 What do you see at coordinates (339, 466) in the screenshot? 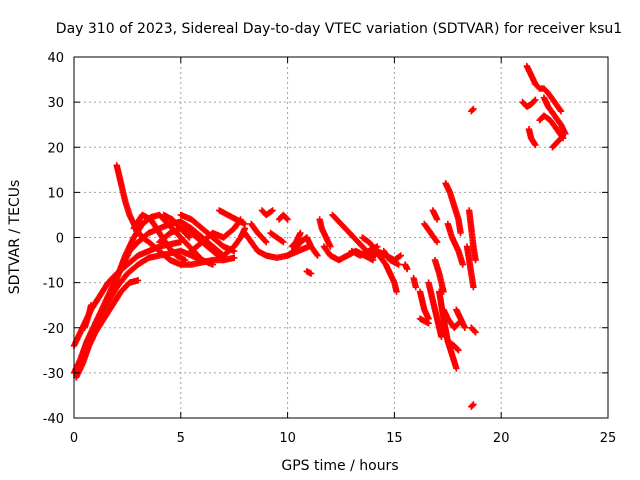
I see `x-axis-title: GPS time / hours` at bounding box center [339, 466].